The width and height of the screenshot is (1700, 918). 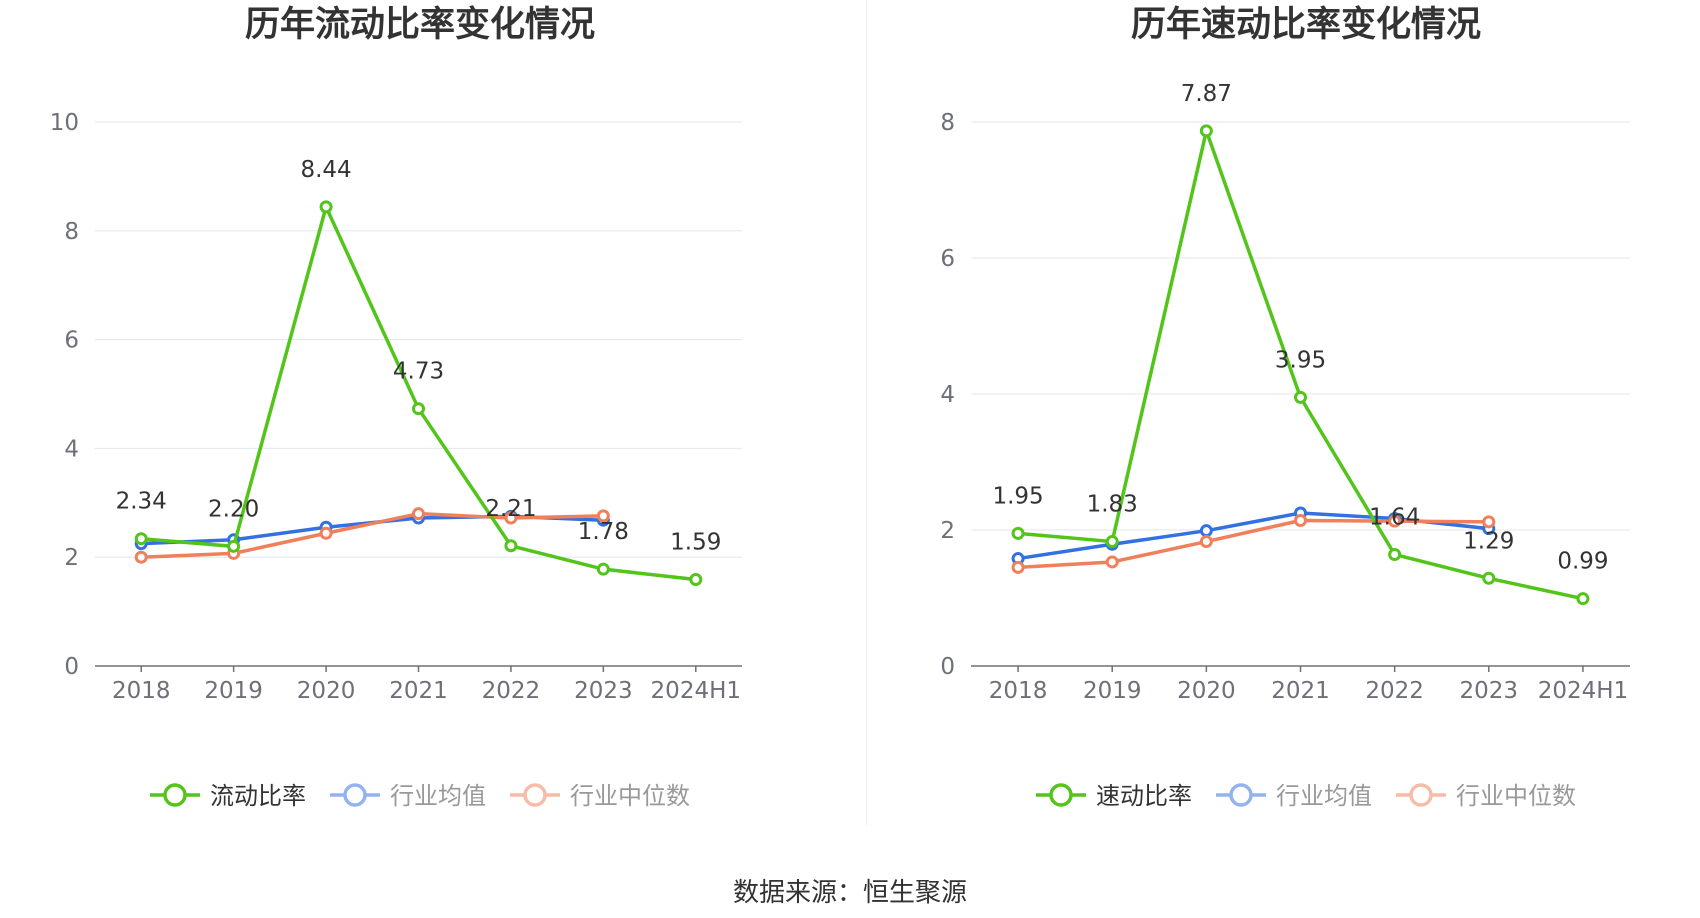 What do you see at coordinates (438, 796) in the screenshot?
I see `current-ratio-legend-label: 行业均值` at bounding box center [438, 796].